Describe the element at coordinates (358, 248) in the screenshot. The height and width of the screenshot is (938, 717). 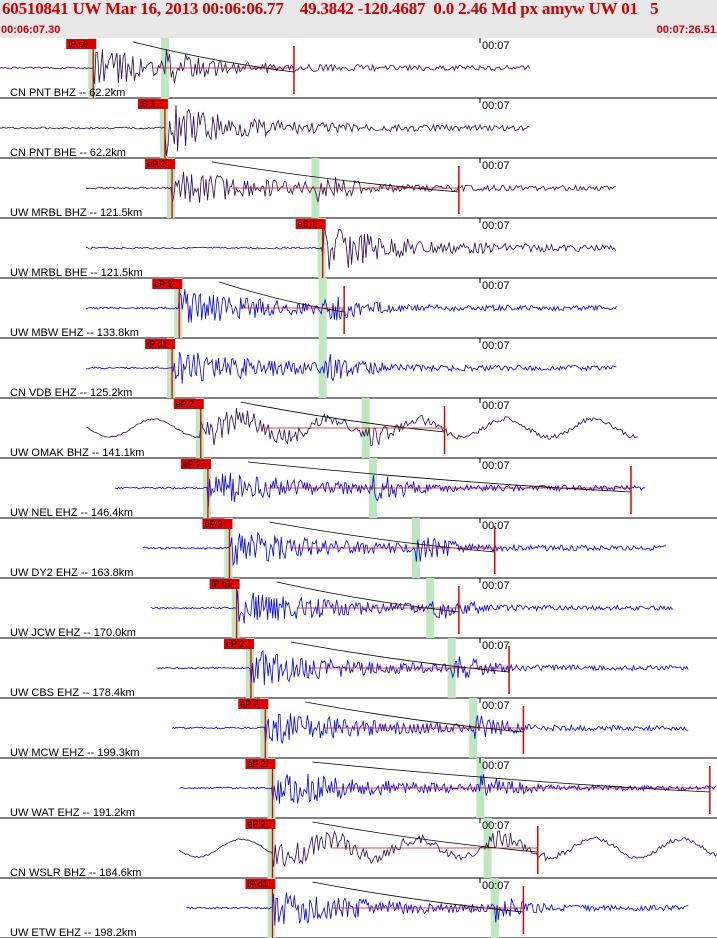
I see `trace-row: eS 1 00:07 UW MRBL BHE -- 121.5km` at that location.